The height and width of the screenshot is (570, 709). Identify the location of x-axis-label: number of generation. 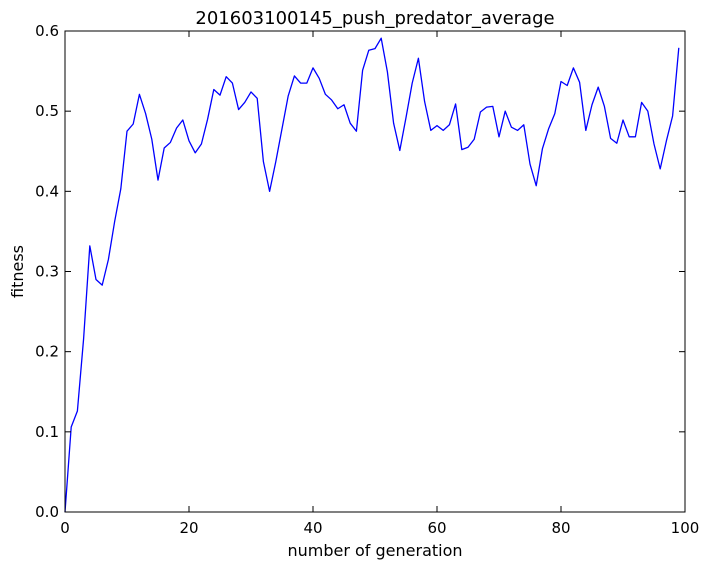
(374, 550).